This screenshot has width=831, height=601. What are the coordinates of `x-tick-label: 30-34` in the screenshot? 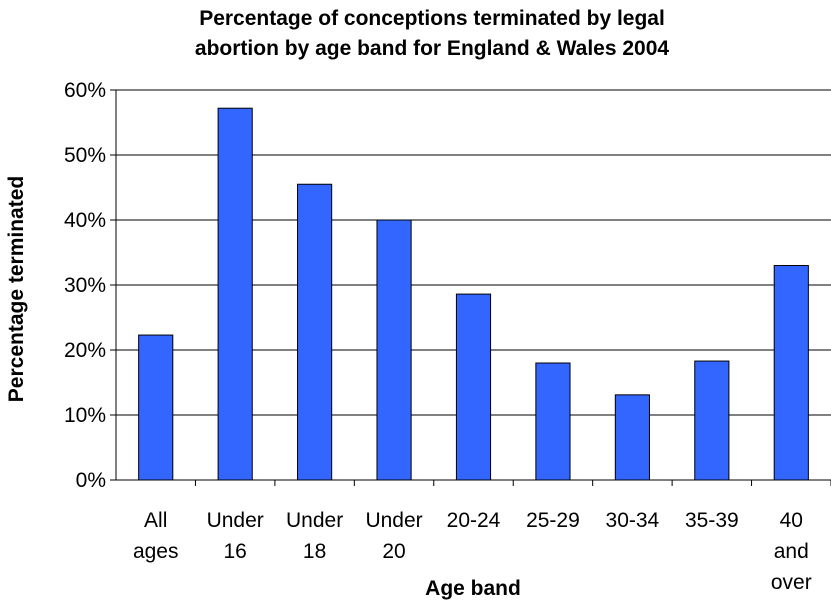 It's located at (633, 520).